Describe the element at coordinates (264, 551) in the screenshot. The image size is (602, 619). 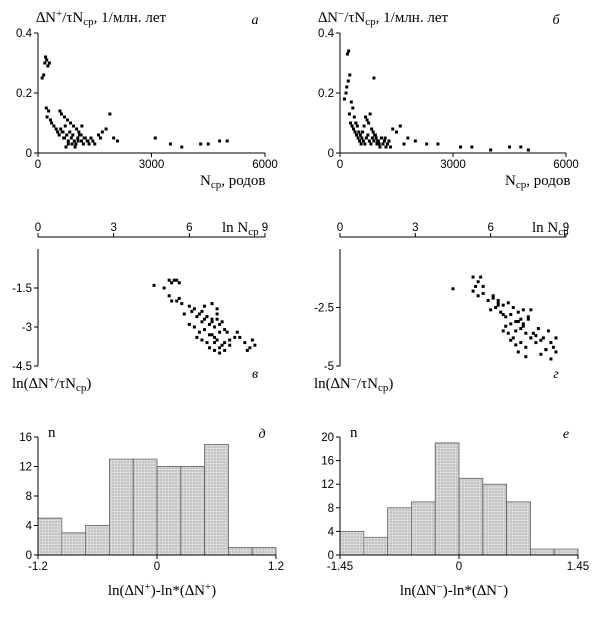
I see `histogram-bar` at that location.